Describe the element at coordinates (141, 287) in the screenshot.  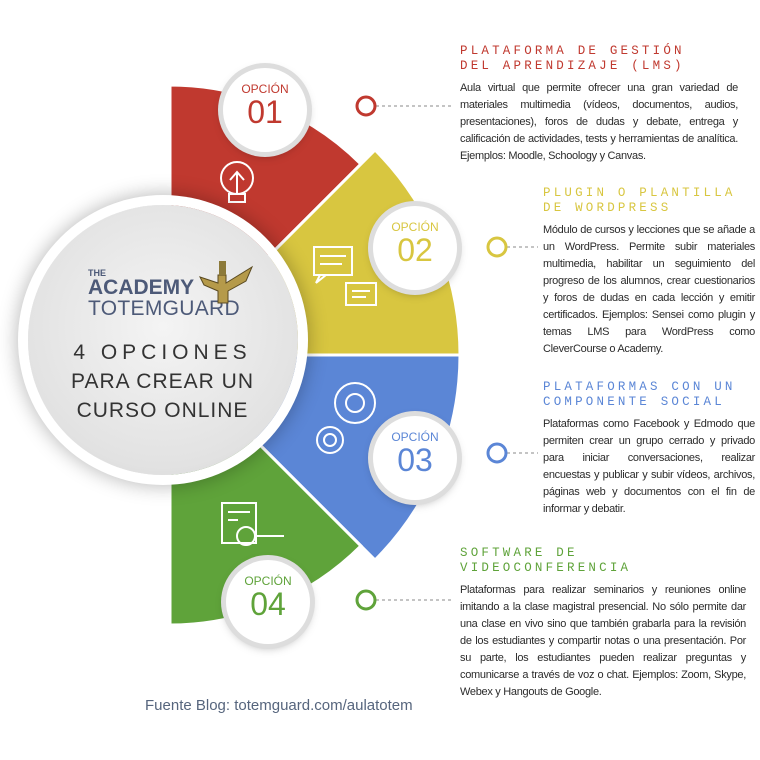
I see `logo-academy: ACADEMY` at that location.